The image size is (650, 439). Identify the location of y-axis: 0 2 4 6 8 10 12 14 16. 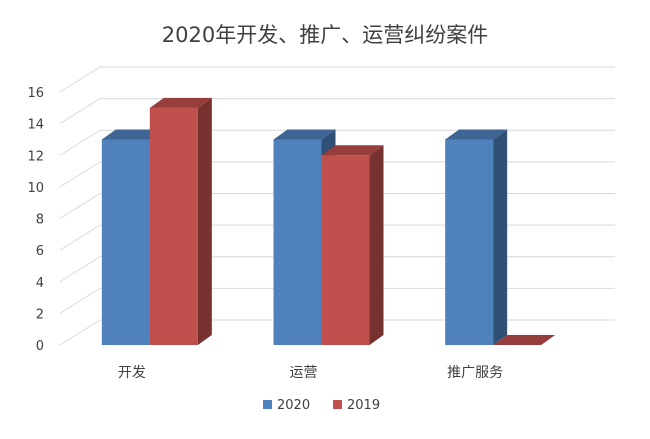
(35, 220).